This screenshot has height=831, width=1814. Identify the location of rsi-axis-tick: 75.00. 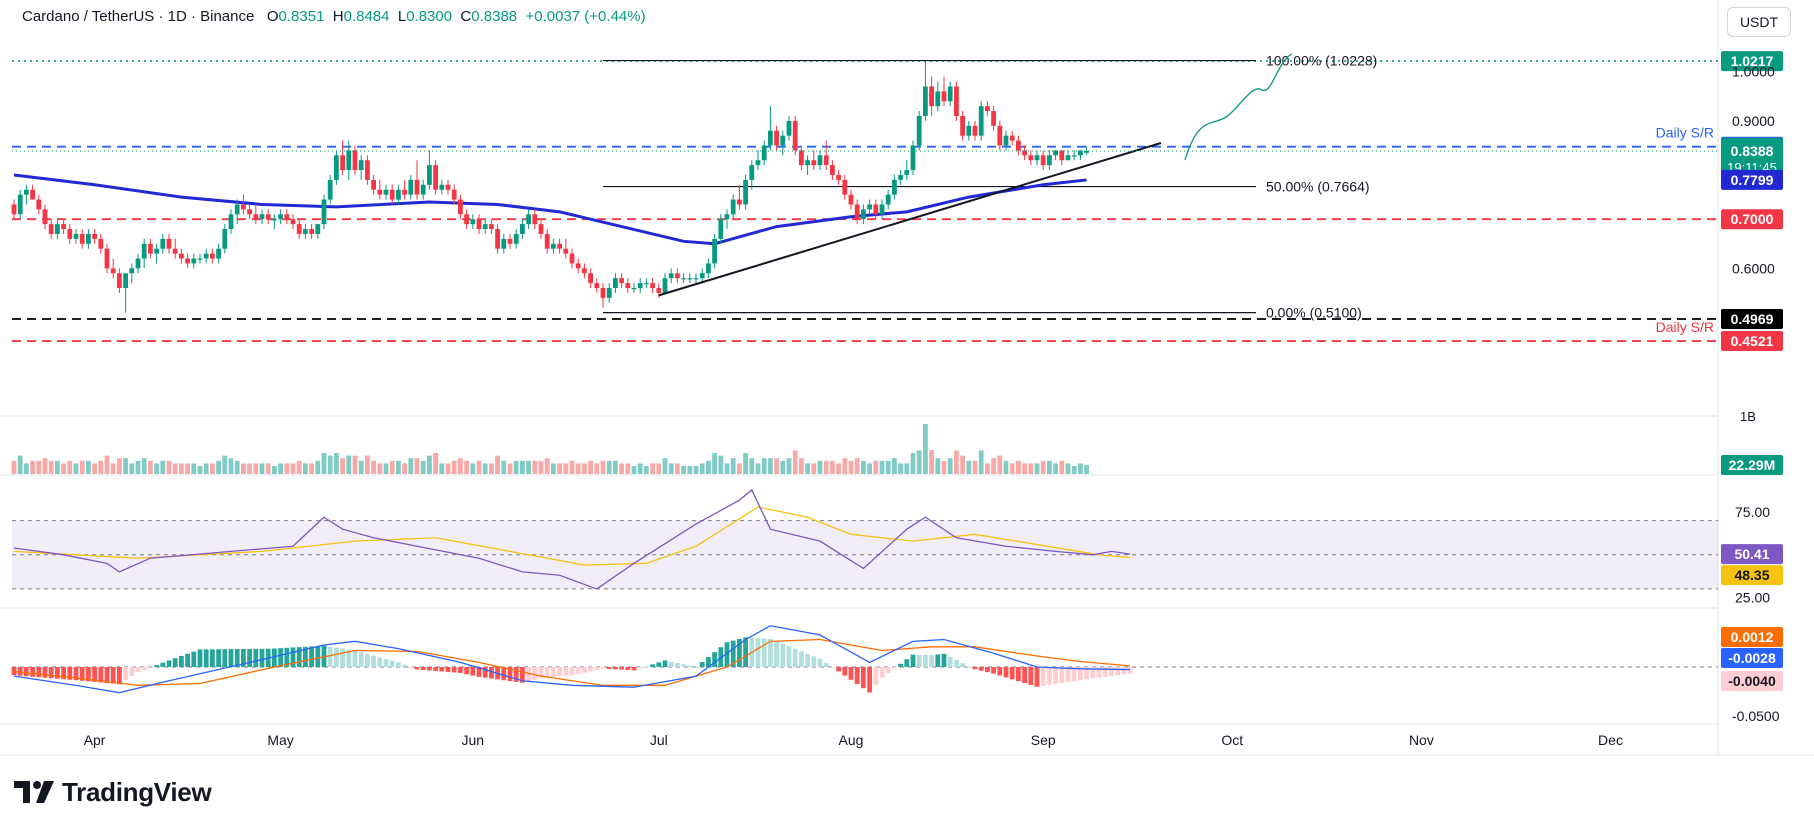
(1752, 512).